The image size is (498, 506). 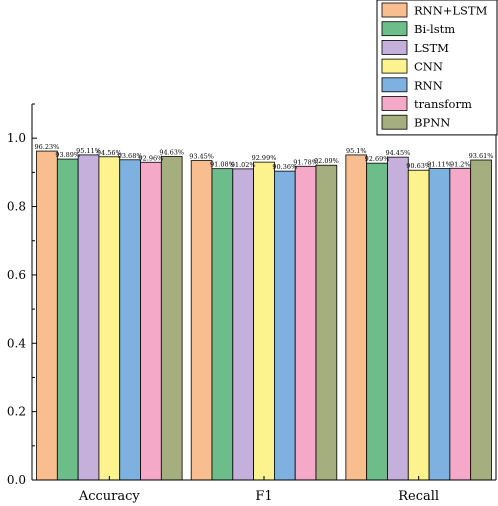 What do you see at coordinates (481, 320) in the screenshot?
I see `bar-recall-bpnn` at bounding box center [481, 320].